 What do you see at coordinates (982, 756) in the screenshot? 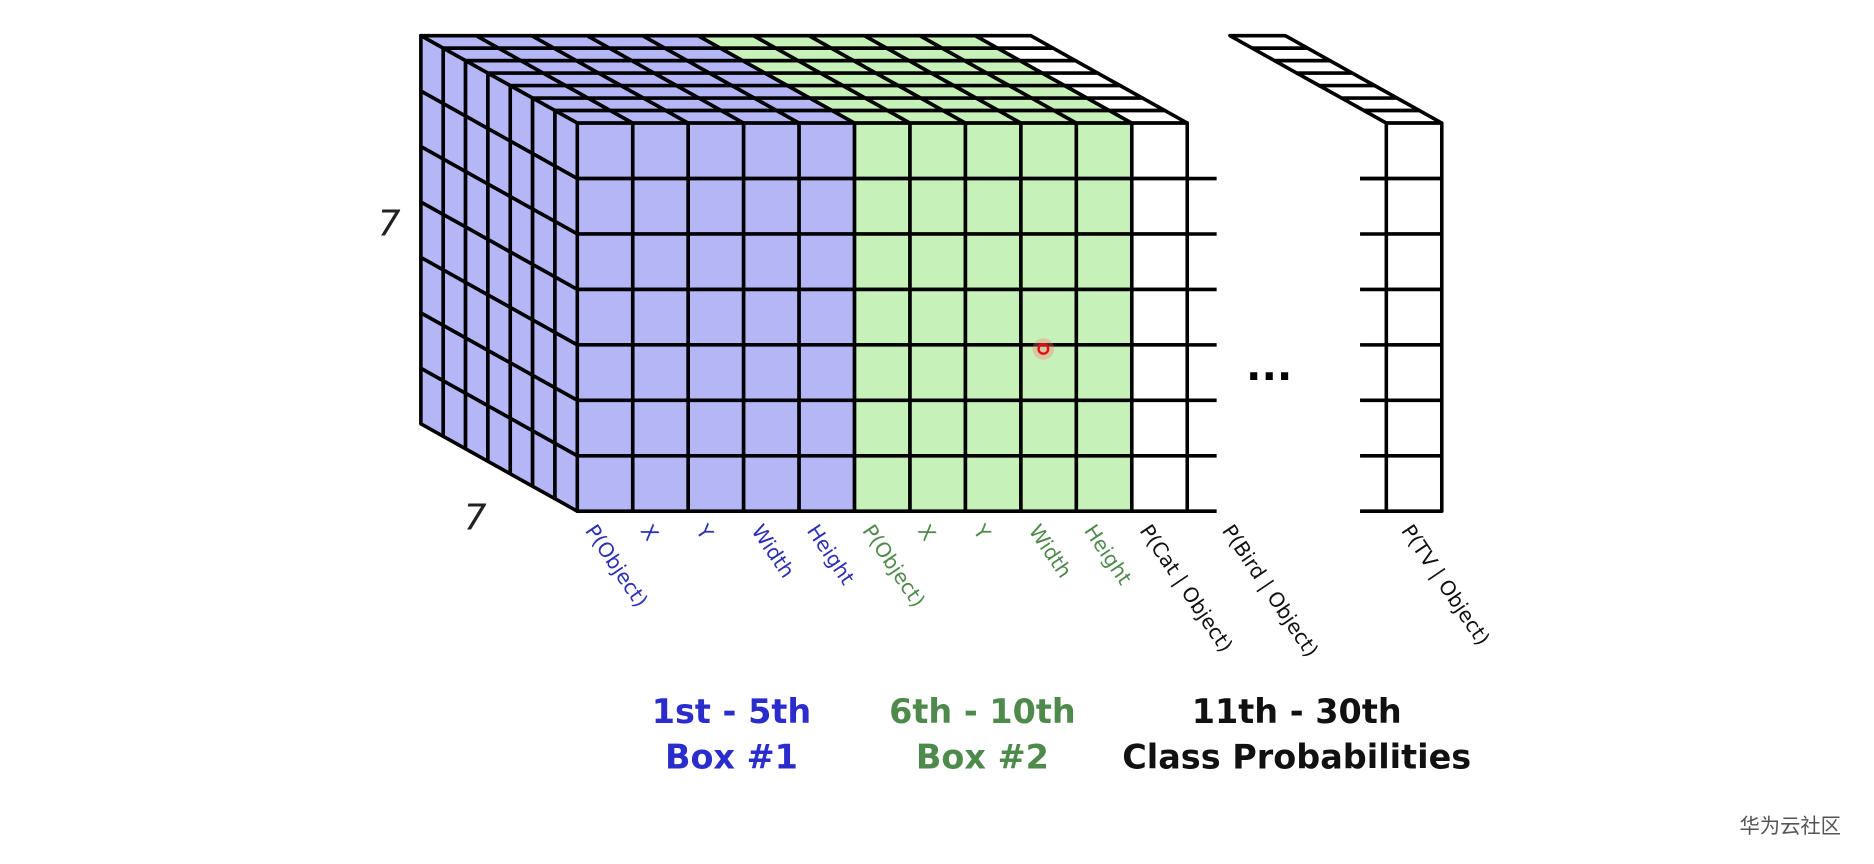
I see `group-name: Box #2` at bounding box center [982, 756].